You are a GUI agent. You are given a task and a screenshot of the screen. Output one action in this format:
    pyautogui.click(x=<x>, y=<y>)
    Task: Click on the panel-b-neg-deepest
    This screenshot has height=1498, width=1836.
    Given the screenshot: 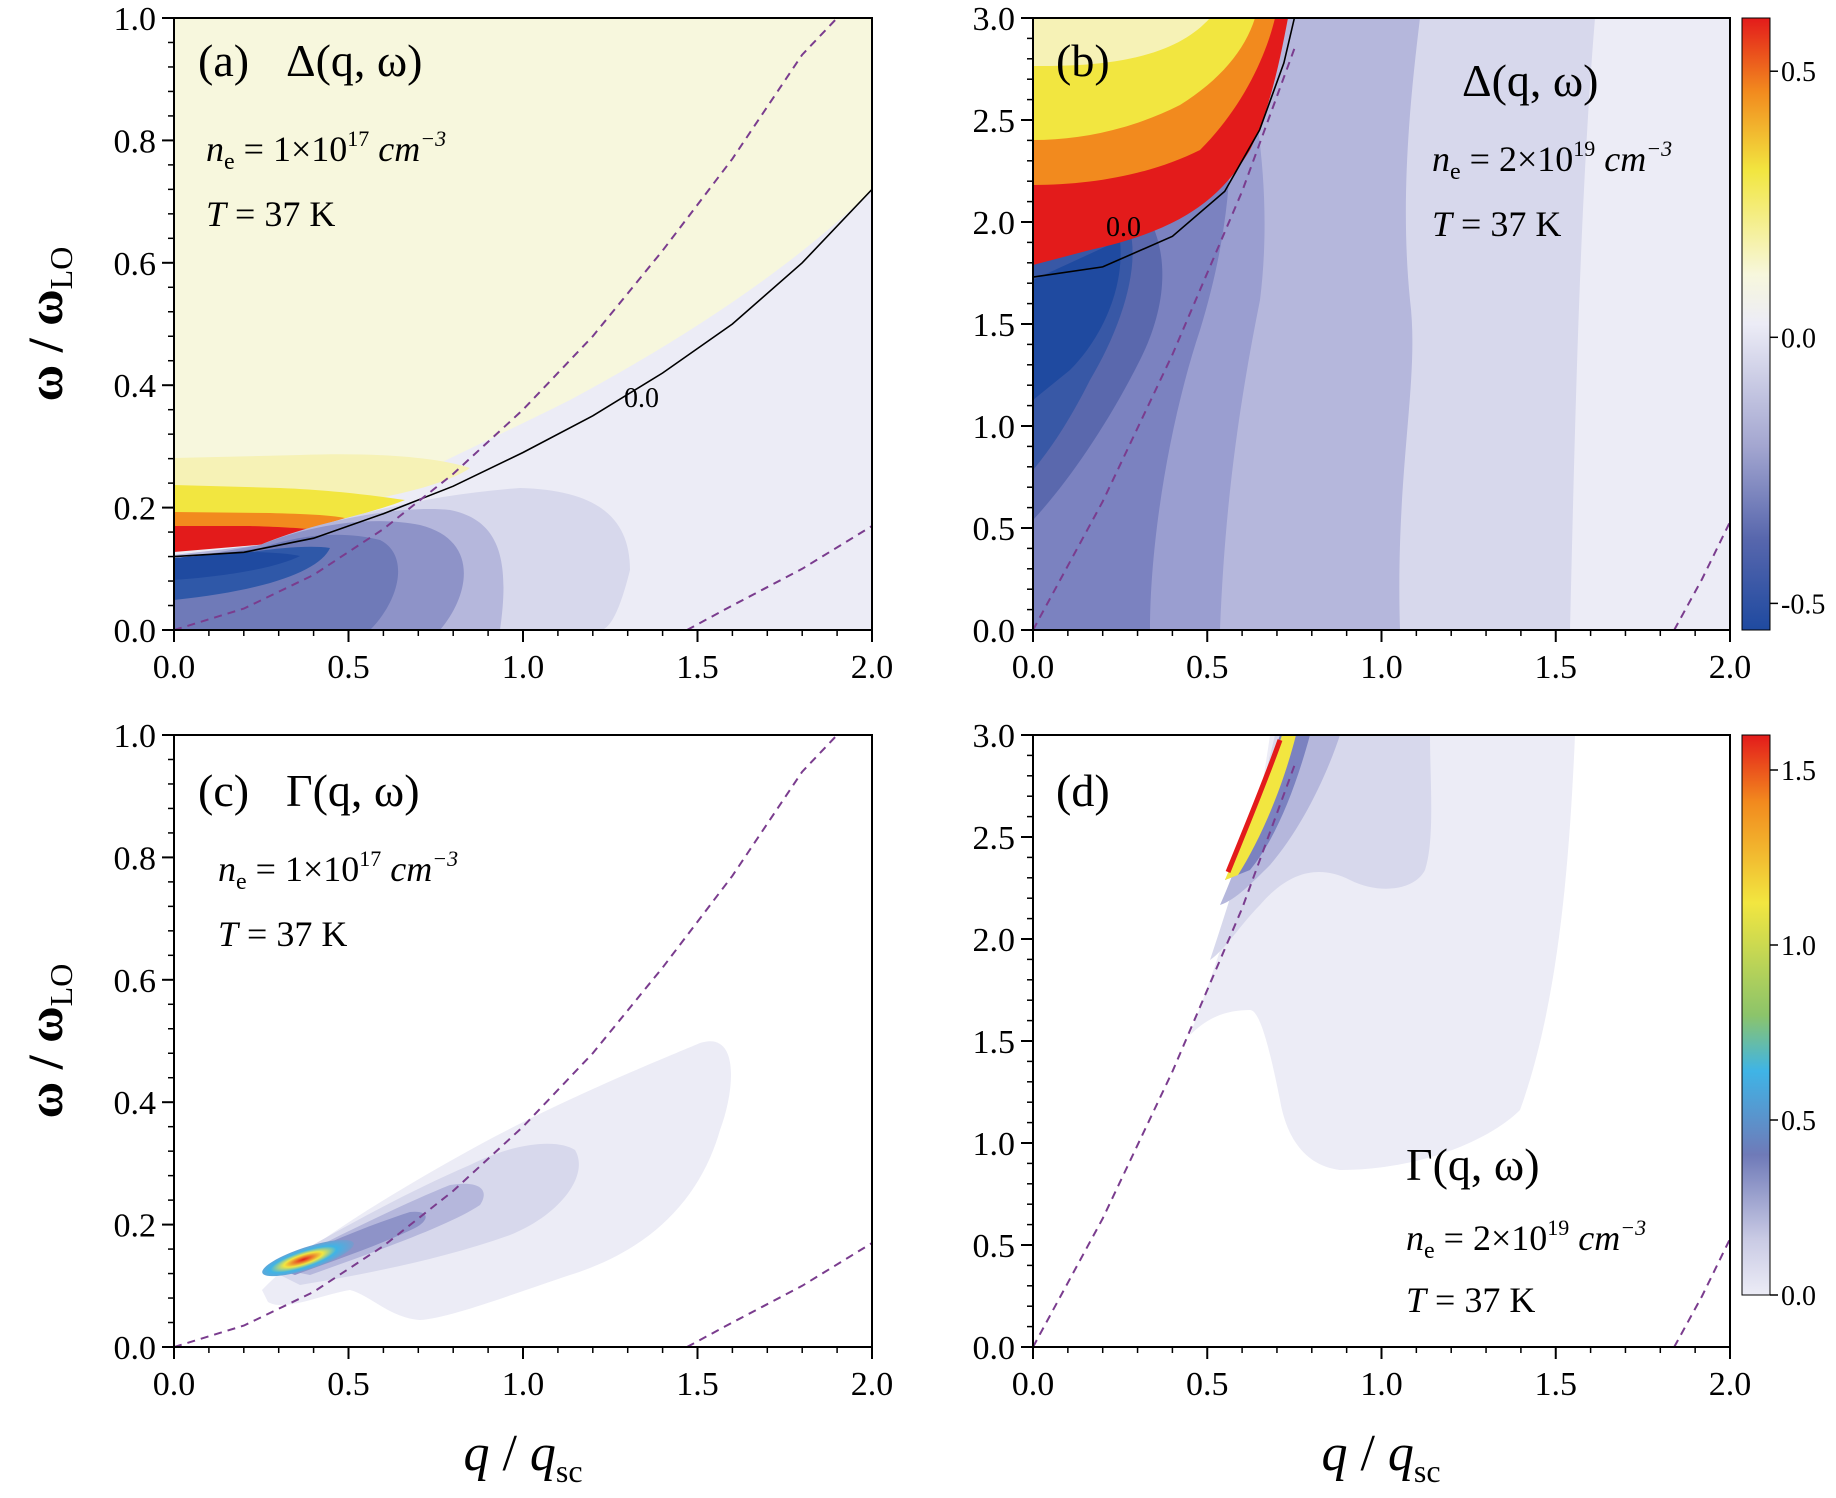 What is the action you would take?
    pyautogui.click(x=1077, y=320)
    